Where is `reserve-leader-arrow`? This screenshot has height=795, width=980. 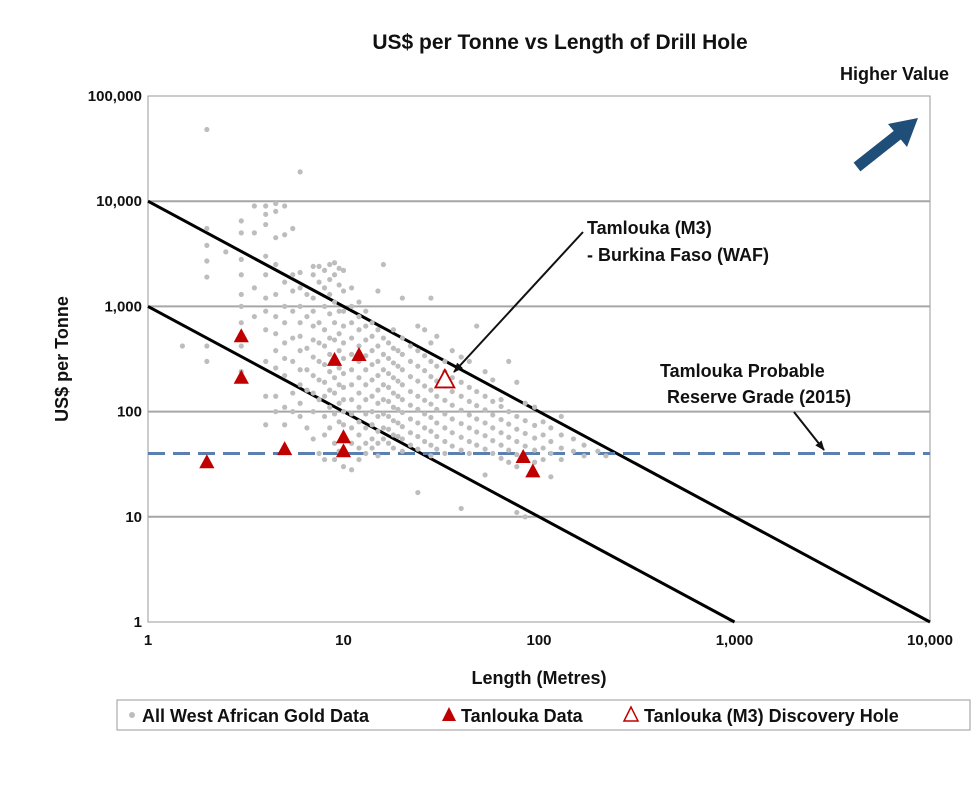
reserve-leader-arrow is located at coordinates (809, 431).